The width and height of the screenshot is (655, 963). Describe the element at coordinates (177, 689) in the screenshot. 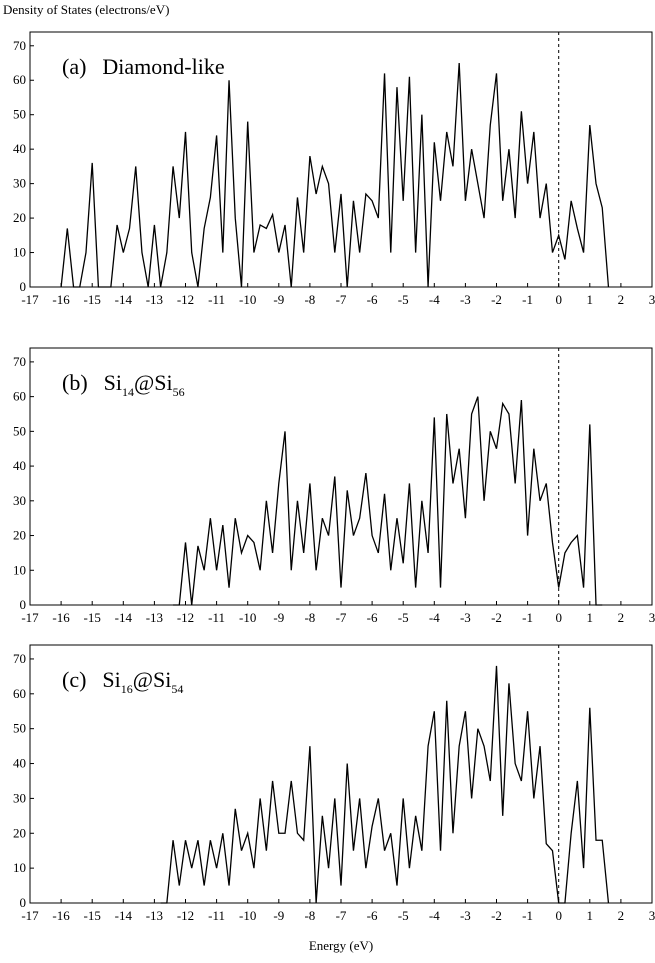

I see `formula-subscript: 54` at that location.